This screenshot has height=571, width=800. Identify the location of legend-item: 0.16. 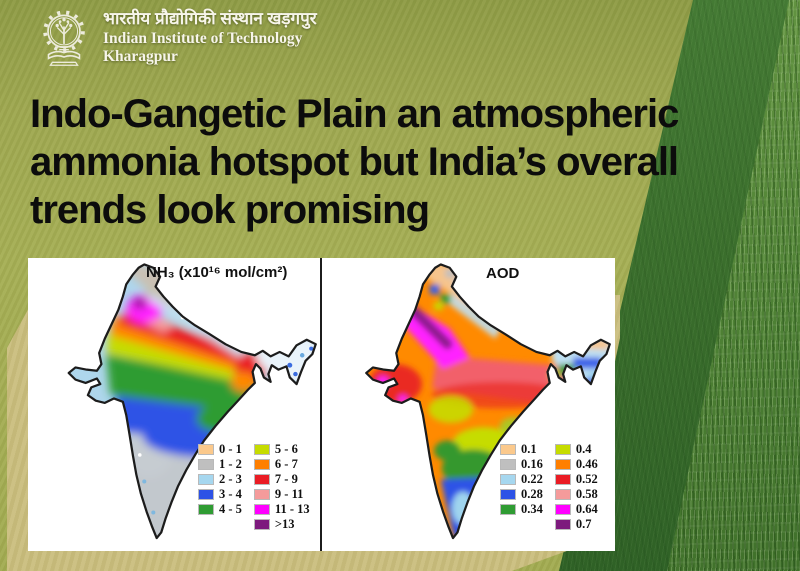
(521, 464).